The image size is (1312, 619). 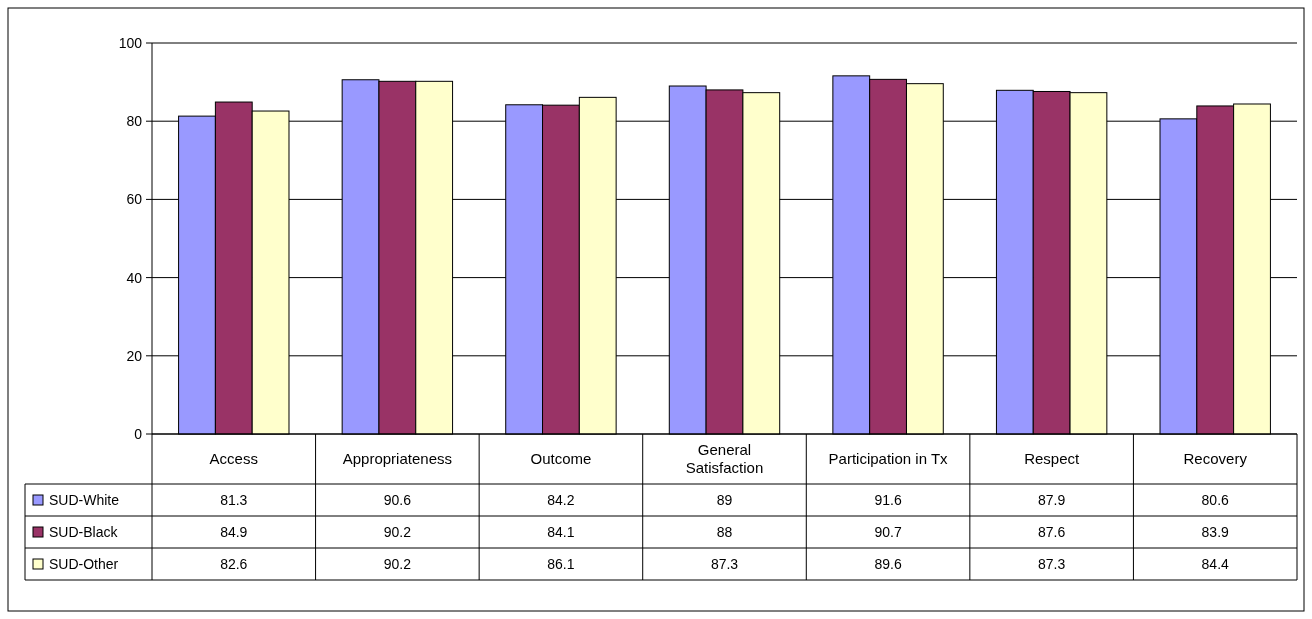 I want to click on data-label: 84.4, so click(x=1215, y=563).